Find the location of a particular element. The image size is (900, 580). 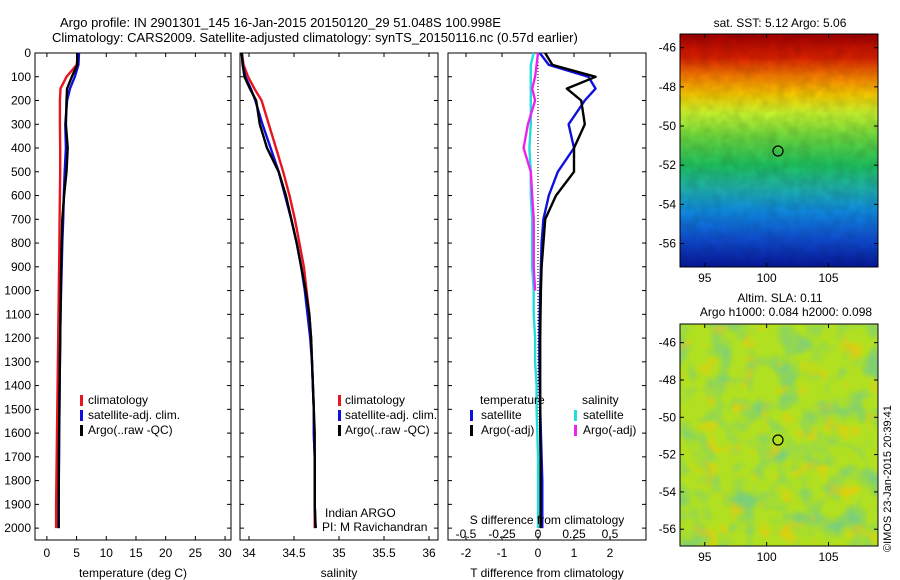

sla-map-ticks: -46 -48 -50 -52 -54 -56 95 100 105 is located at coordinates (768, 444).